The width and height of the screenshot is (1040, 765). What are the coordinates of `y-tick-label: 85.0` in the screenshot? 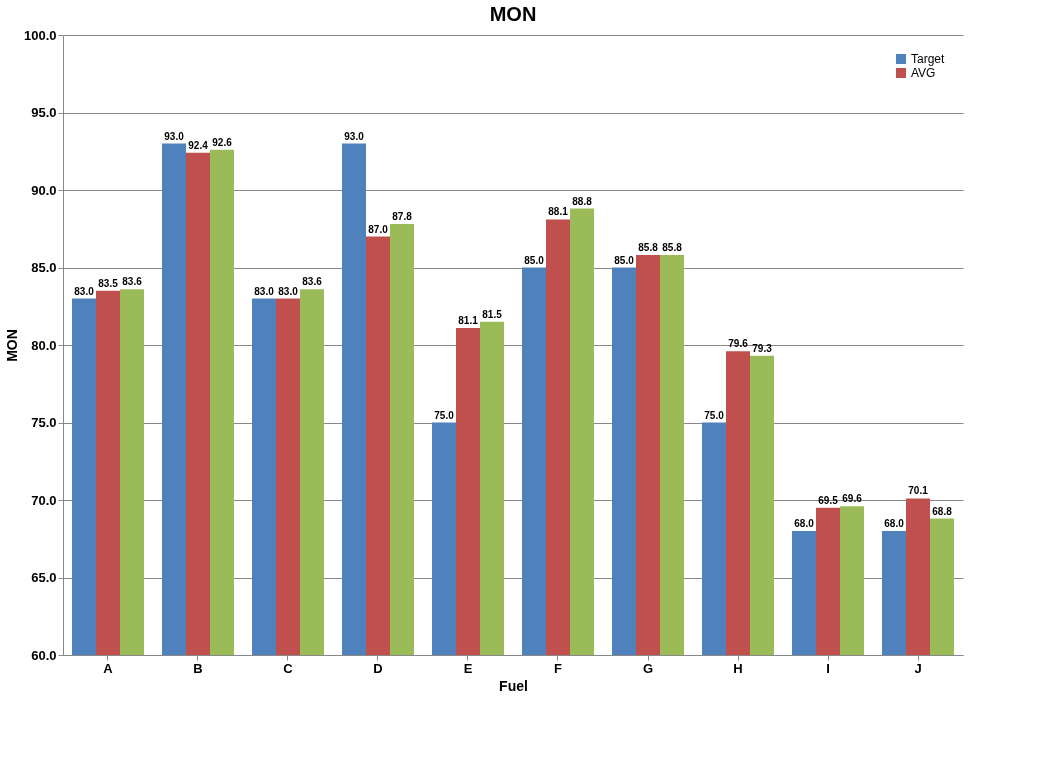 It's located at (44, 267).